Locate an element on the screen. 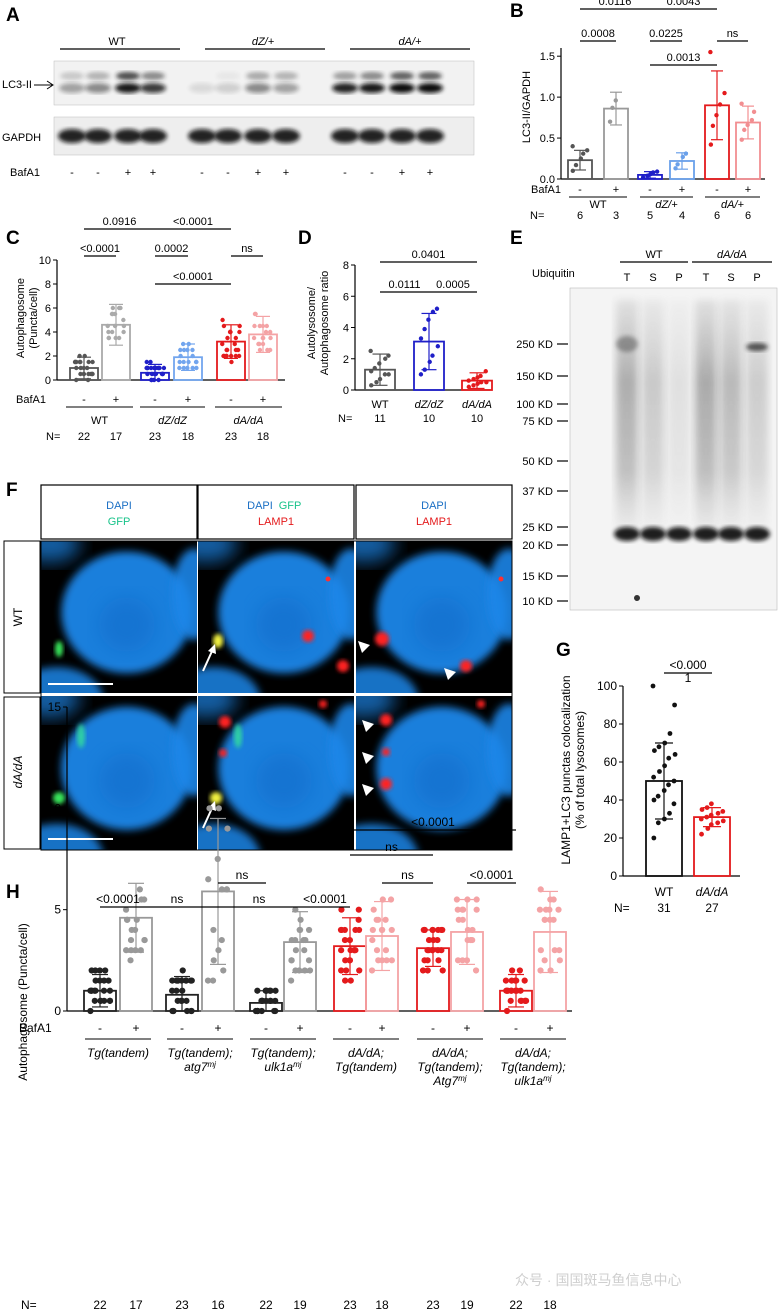 Image resolution: width=778 pixels, height=1314 pixels. nucleus is located at coordinates (217, 552).